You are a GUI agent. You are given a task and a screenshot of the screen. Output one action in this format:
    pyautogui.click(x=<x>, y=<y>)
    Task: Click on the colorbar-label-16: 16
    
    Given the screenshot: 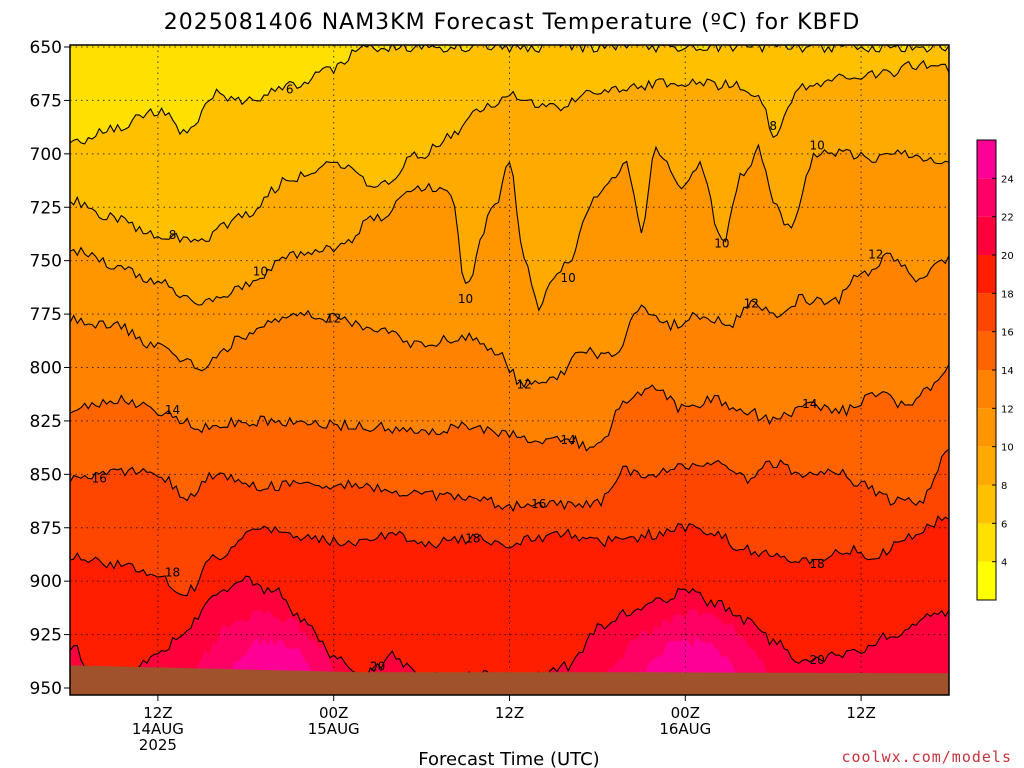 What is the action you would take?
    pyautogui.click(x=1007, y=333)
    